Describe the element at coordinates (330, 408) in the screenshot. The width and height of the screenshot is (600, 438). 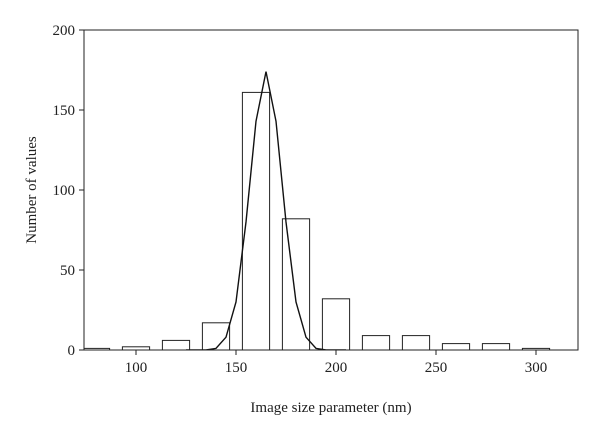
I see `x-axis-label: Image size parameter (nm)` at that location.